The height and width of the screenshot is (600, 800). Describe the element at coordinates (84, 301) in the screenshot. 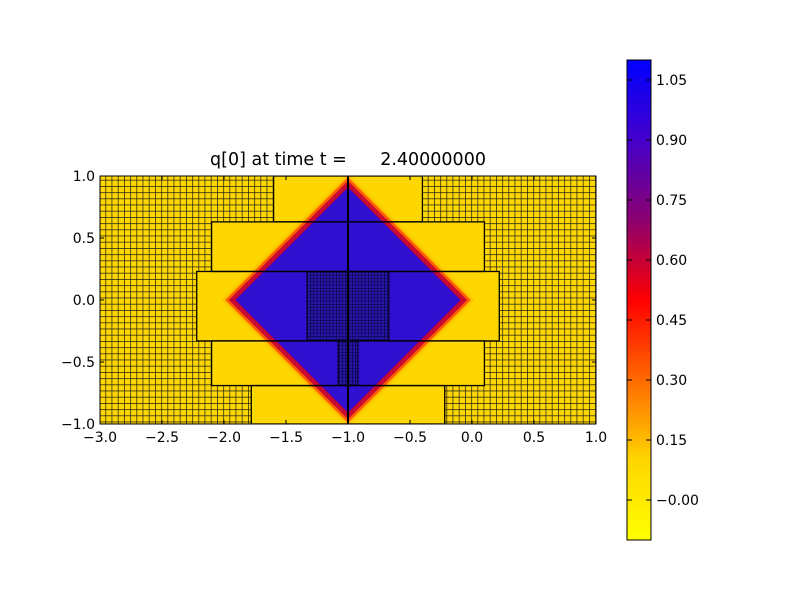

I see `y-tick-label: 0.0` at that location.